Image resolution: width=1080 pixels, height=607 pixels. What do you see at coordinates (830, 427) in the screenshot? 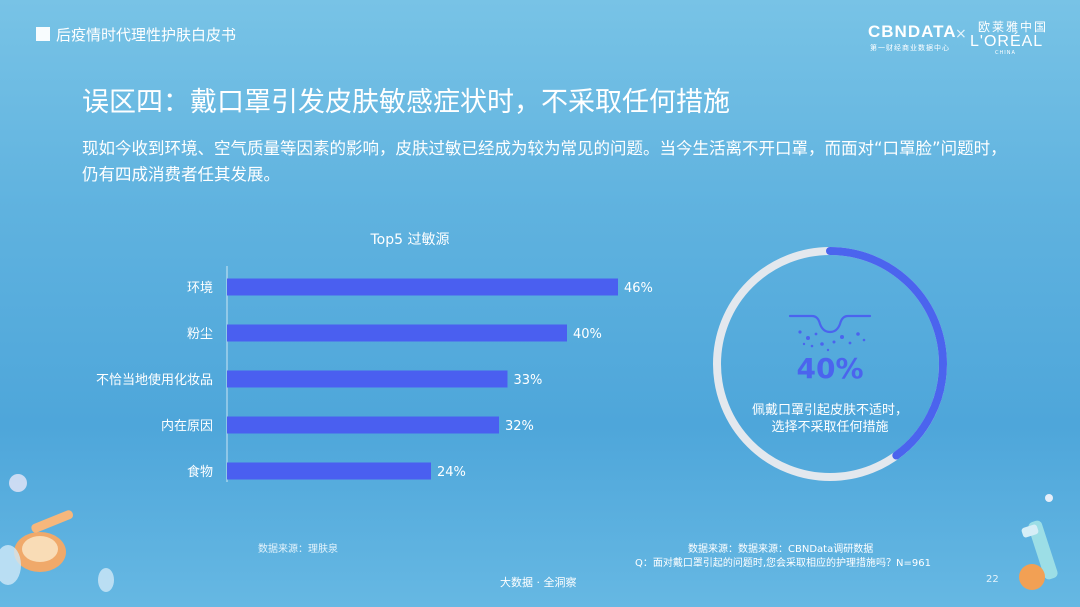
I see `ring-caption-line-2: 选择不采取任何措施` at bounding box center [830, 427].